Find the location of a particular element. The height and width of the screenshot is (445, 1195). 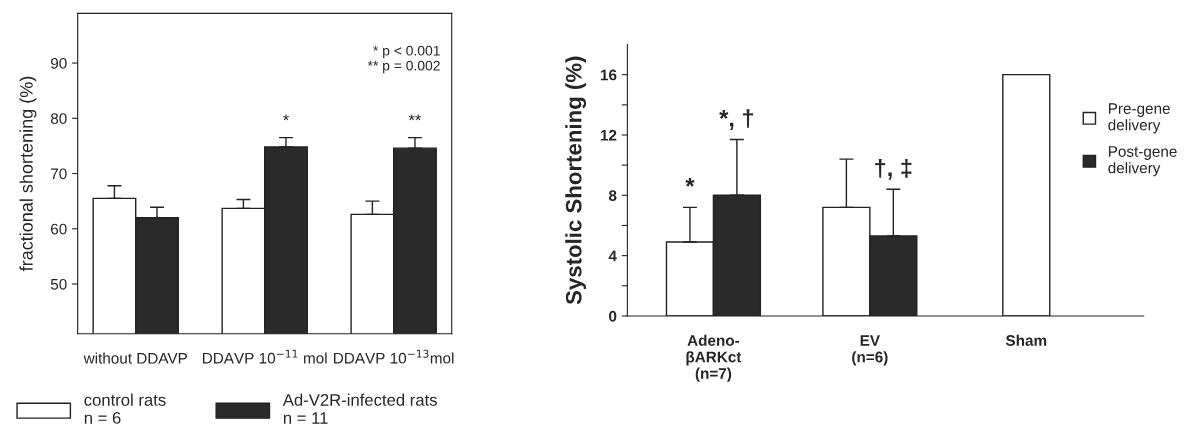

legend-label: Pre-gene delivery is located at coordinates (1139, 118).